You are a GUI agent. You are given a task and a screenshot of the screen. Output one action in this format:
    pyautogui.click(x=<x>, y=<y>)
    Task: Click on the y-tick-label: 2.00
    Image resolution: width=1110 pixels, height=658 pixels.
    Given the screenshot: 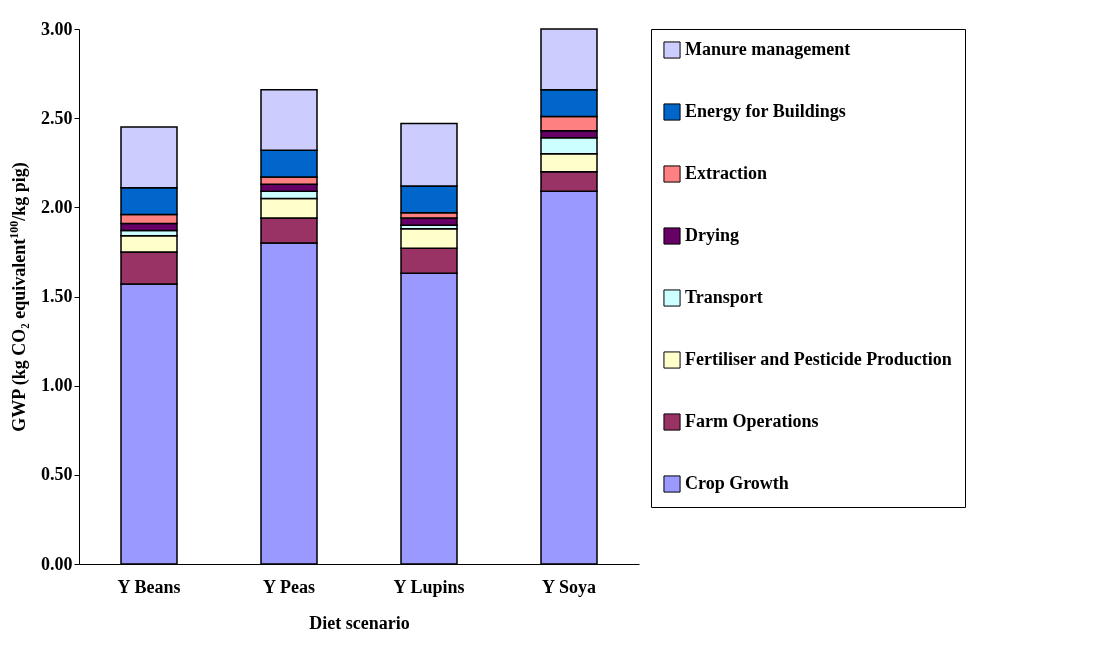 What is the action you would take?
    pyautogui.click(x=57, y=206)
    